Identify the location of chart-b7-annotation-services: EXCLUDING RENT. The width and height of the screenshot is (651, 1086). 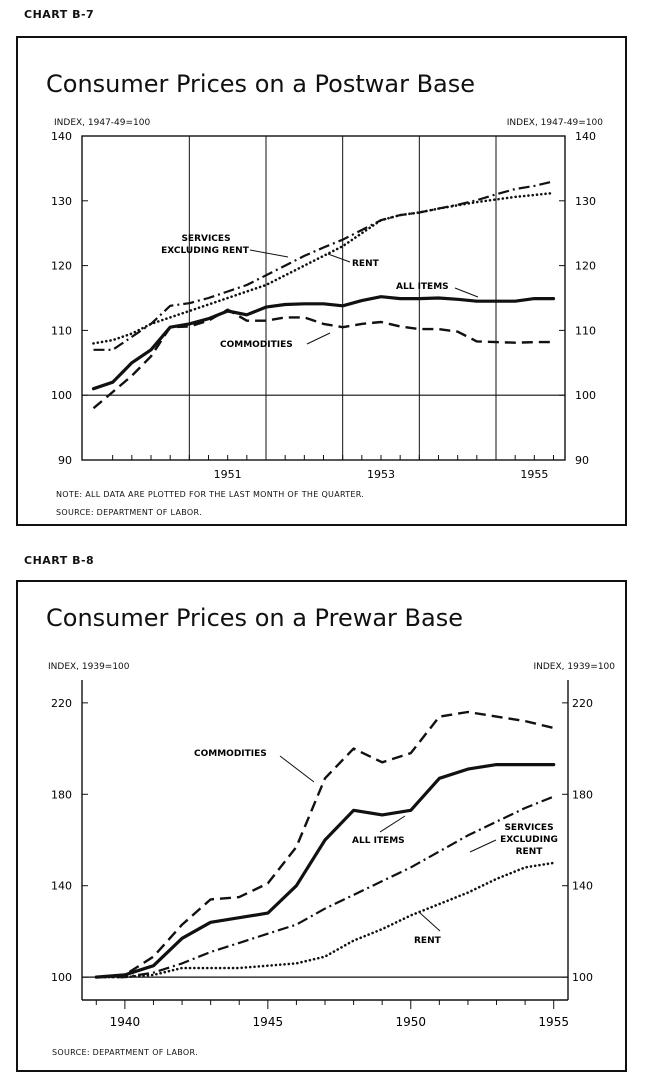
(205, 251).